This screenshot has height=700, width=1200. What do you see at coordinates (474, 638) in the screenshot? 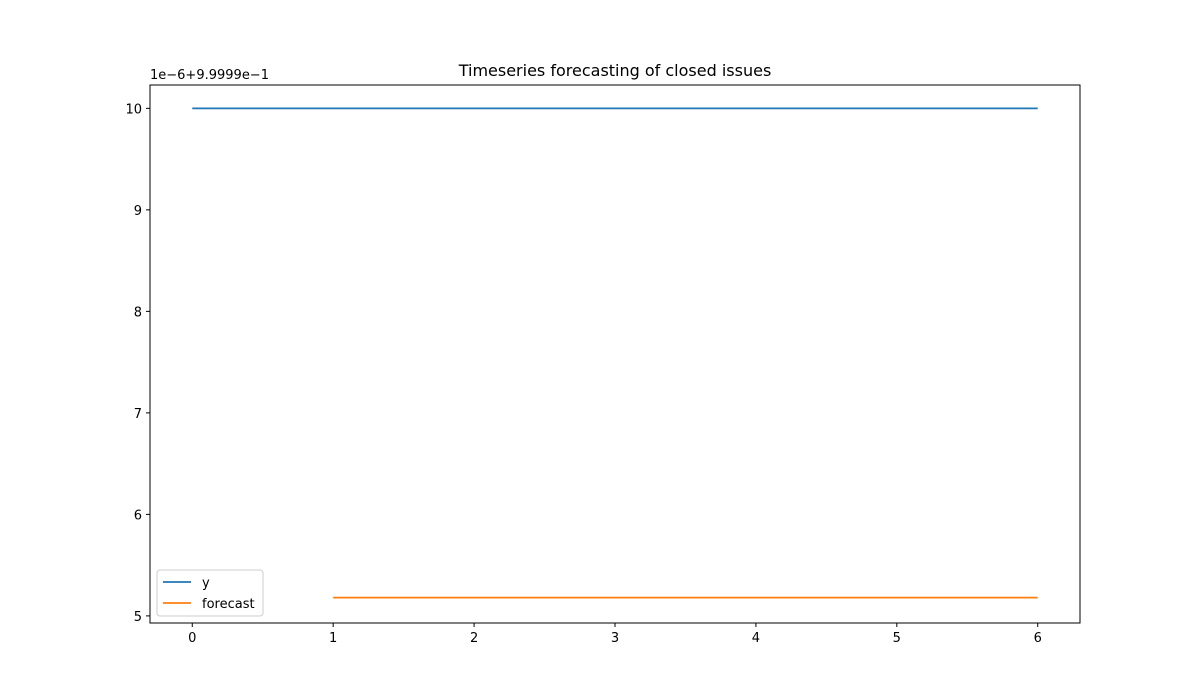
I see `x-tick-label: 2` at bounding box center [474, 638].